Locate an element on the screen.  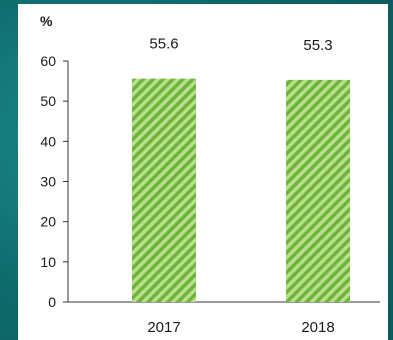
bar-2017 is located at coordinates (164, 190).